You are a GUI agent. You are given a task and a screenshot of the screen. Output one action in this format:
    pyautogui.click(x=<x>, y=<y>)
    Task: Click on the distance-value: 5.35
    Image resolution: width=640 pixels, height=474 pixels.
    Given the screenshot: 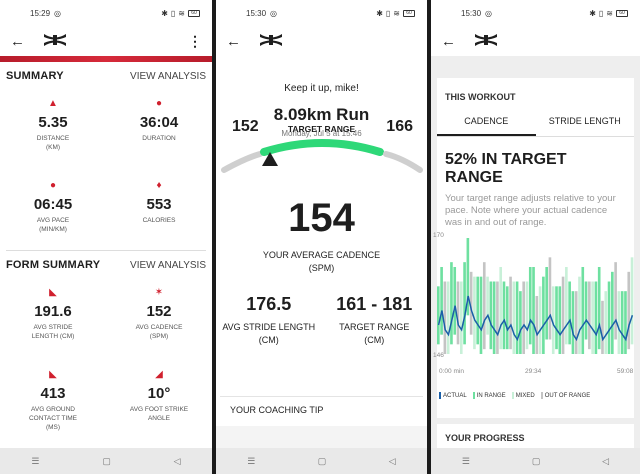 What is the action you would take?
    pyautogui.click(x=53, y=122)
    